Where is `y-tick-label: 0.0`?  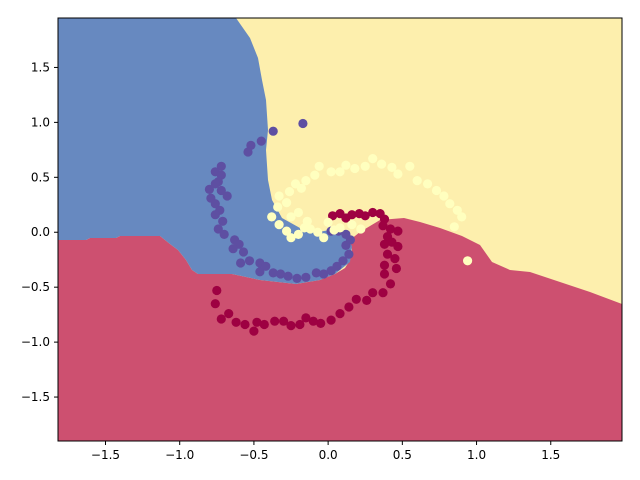
y-tick-label: 0.0 is located at coordinates (40, 232).